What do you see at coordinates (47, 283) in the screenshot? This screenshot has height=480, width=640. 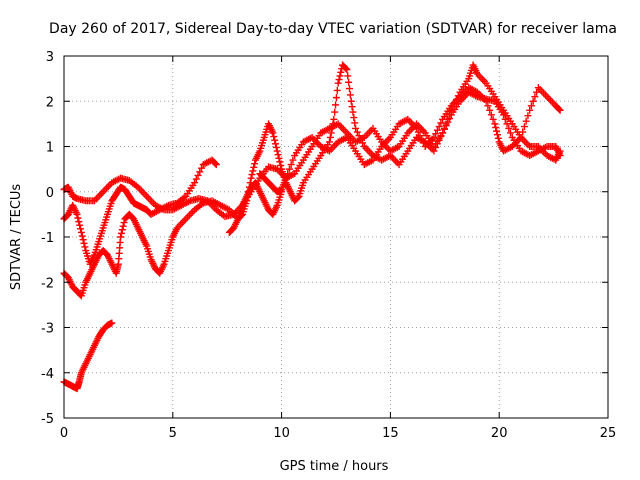 I see `y-tick-label: -2` at bounding box center [47, 283].